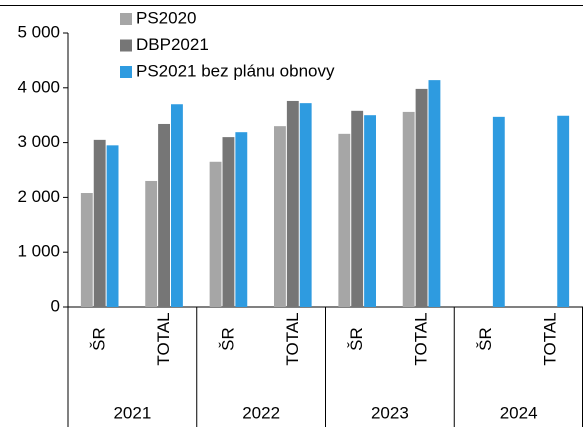  What do you see at coordinates (38, 141) in the screenshot?
I see `y-tick-label: 3 000` at bounding box center [38, 141].